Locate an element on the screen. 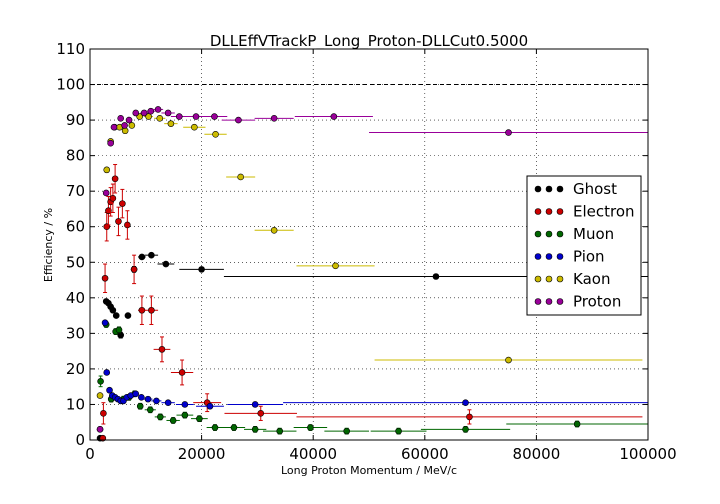  y-tick-label: 20 is located at coordinates (75, 369).